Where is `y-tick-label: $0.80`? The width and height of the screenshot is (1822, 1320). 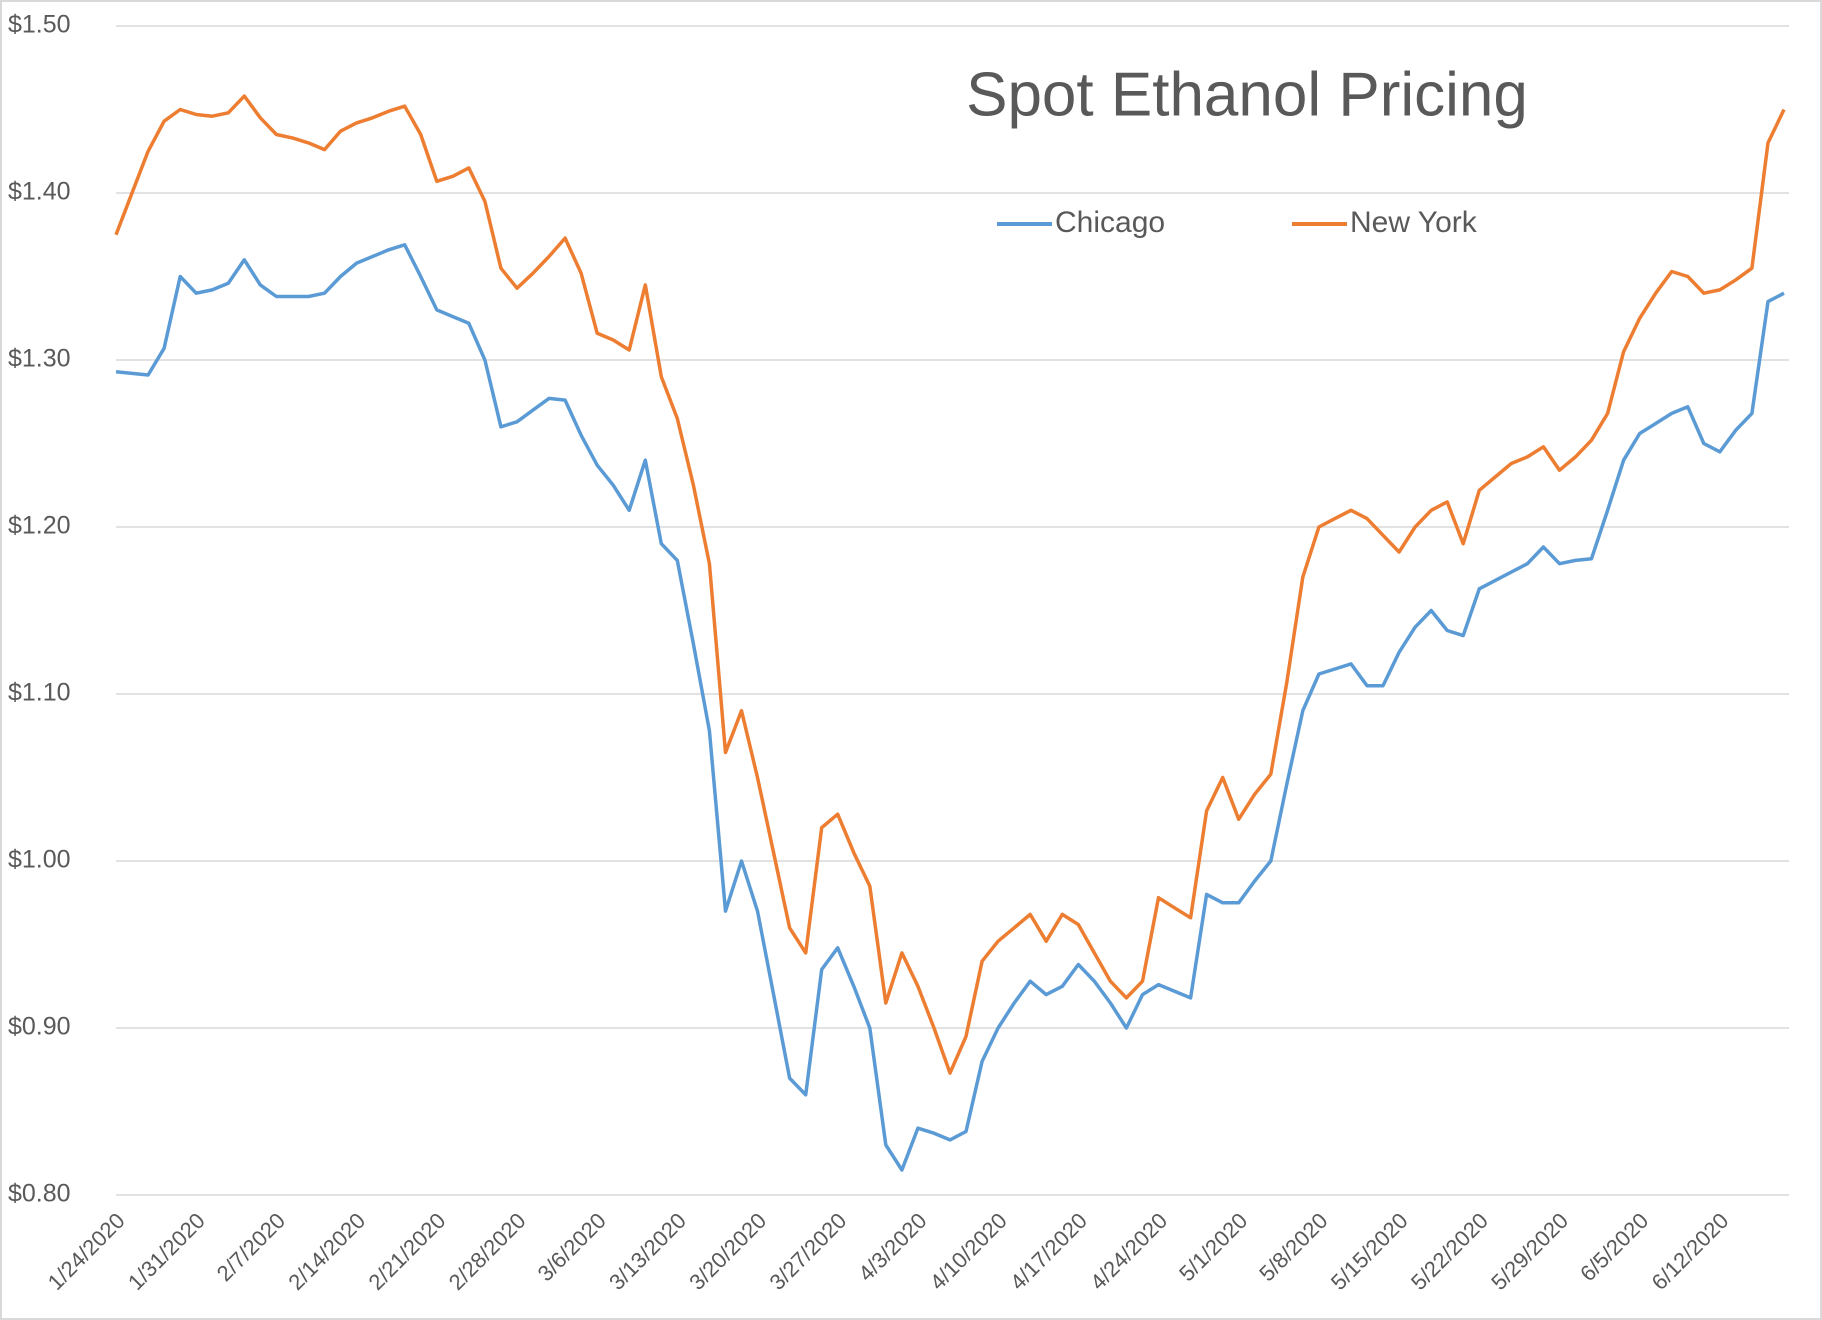 y-tick-label: $0.80 is located at coordinates (39, 1194).